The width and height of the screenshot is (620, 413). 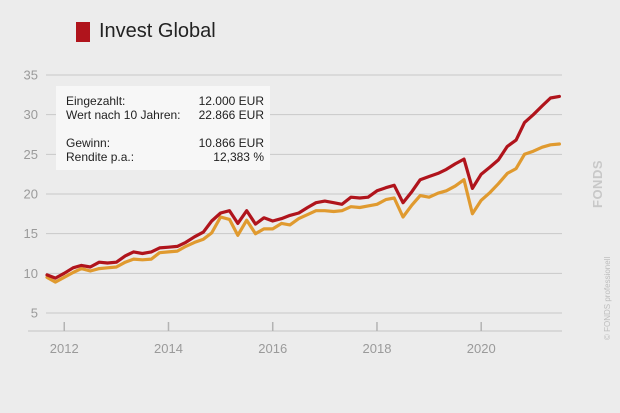 What do you see at coordinates (31, 114) in the screenshot?
I see `y-tick-label: 30` at bounding box center [31, 114].